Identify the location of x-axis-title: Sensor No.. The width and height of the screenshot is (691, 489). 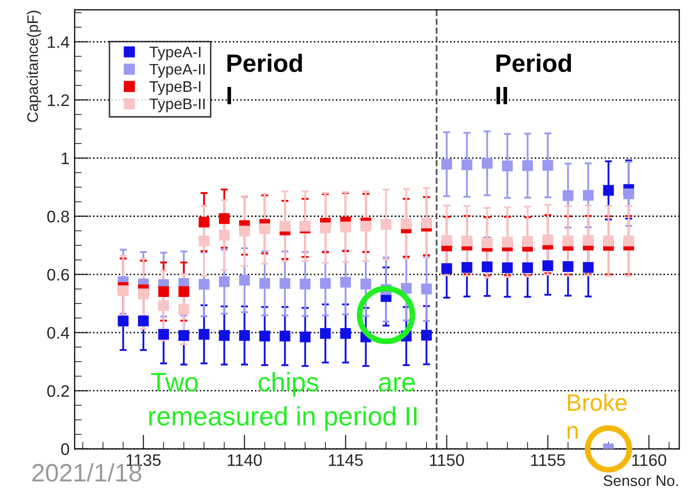
(641, 480).